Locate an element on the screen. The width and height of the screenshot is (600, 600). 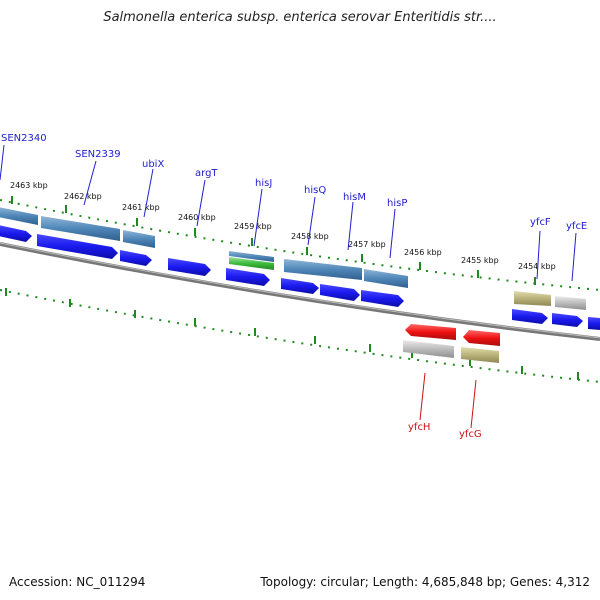
gene-names-reverse: yfcH yfcG is located at coordinates (445, 431).